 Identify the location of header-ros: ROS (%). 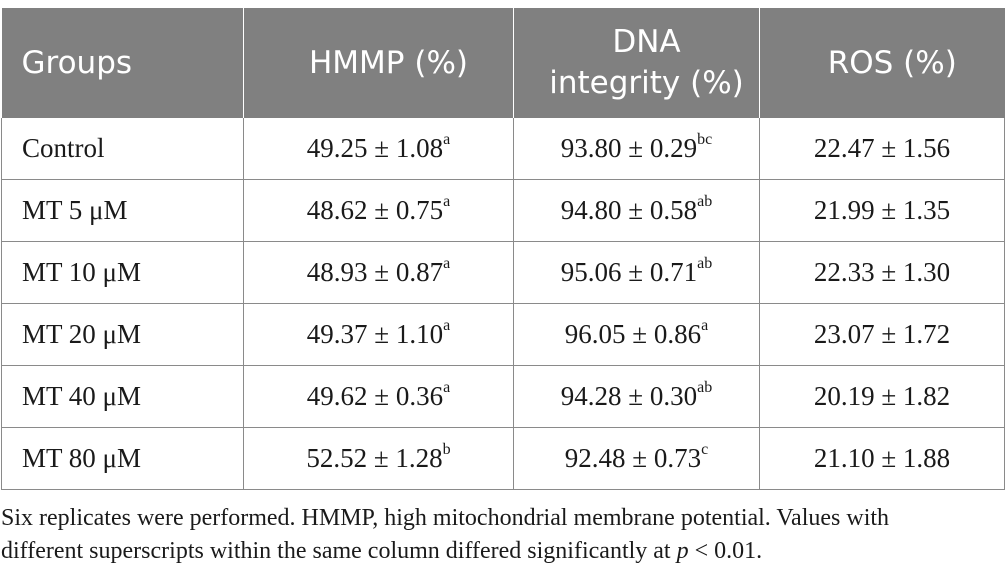
(882, 63).